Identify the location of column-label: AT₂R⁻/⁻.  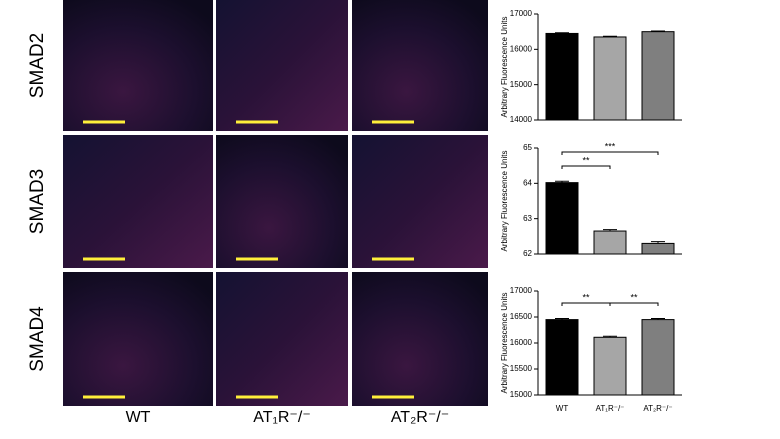
(420, 417).